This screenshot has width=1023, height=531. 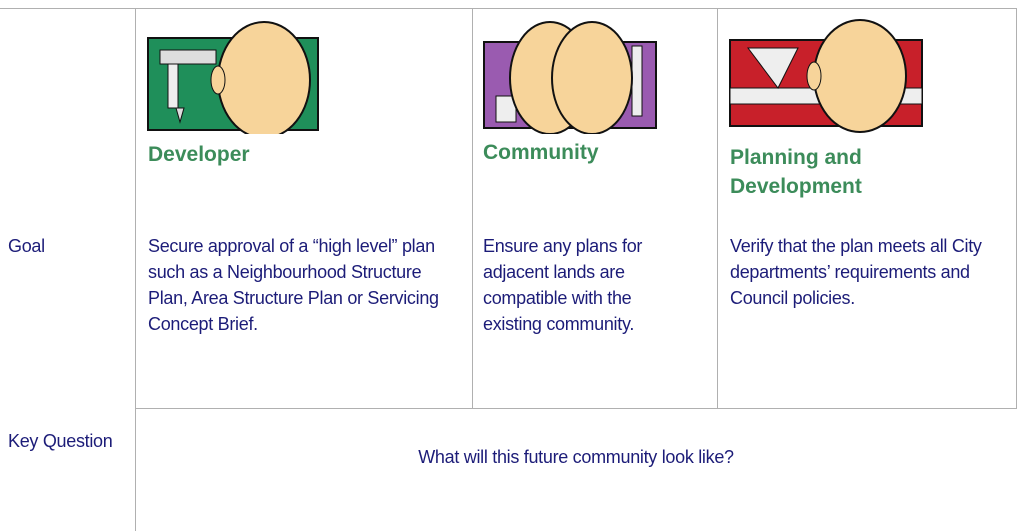 What do you see at coordinates (60, 441) in the screenshot?
I see `row-label: Key Question` at bounding box center [60, 441].